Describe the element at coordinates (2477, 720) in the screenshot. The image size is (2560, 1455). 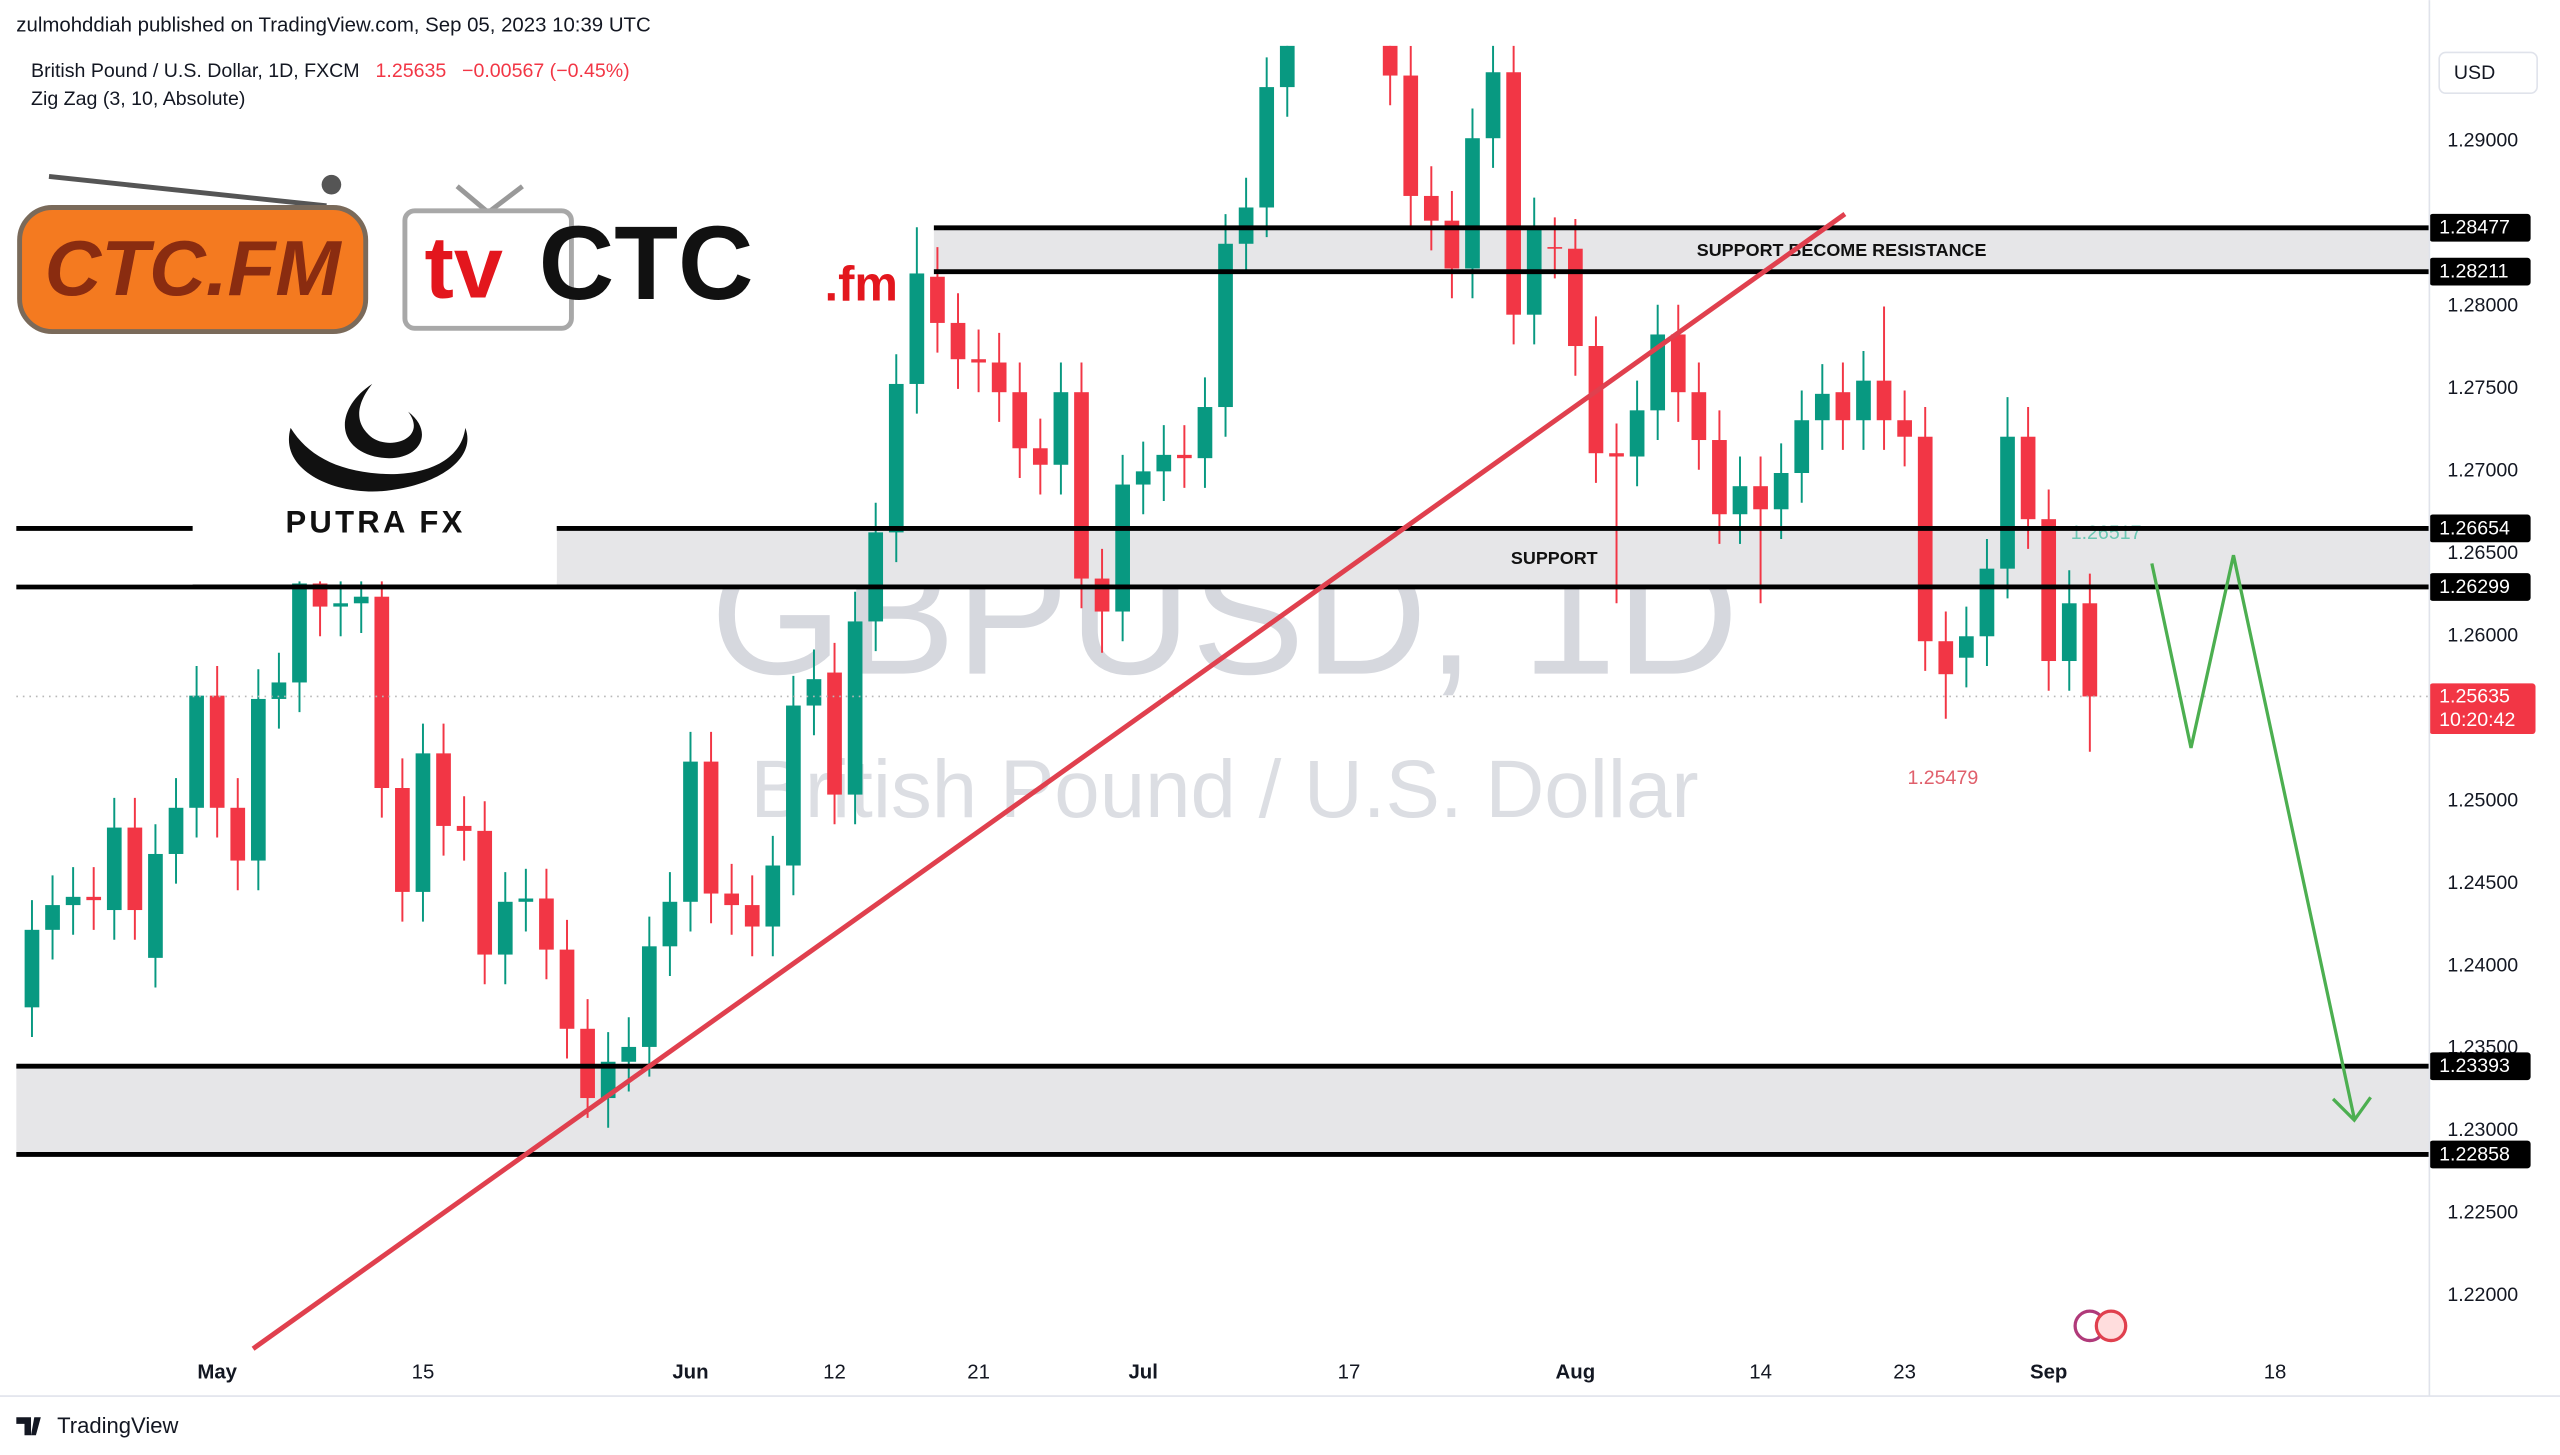
I see `countdown: 10:20:42` at that location.